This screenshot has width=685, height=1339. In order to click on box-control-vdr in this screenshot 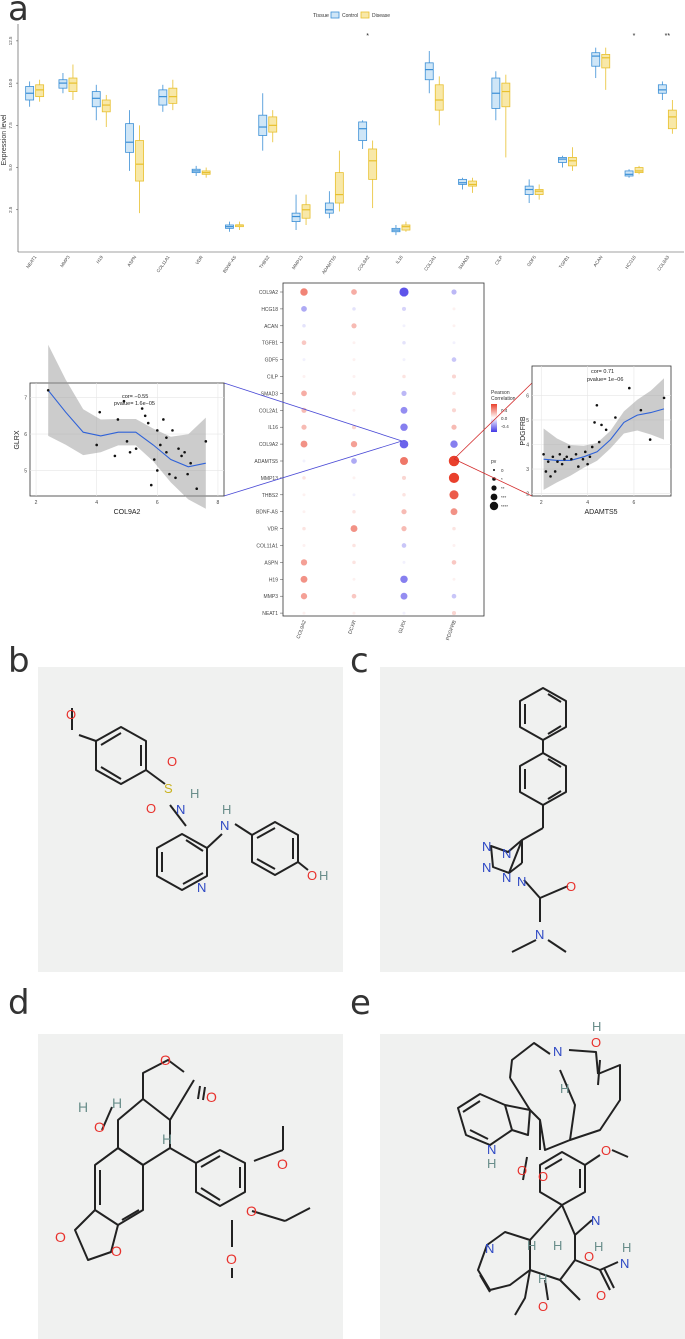, I will do `click(196, 170)`.